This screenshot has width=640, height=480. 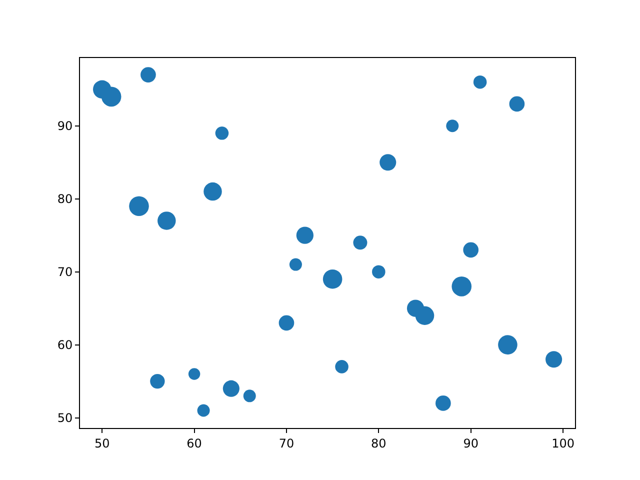 What do you see at coordinates (65, 126) in the screenshot?
I see `y-tick-label: 90` at bounding box center [65, 126].